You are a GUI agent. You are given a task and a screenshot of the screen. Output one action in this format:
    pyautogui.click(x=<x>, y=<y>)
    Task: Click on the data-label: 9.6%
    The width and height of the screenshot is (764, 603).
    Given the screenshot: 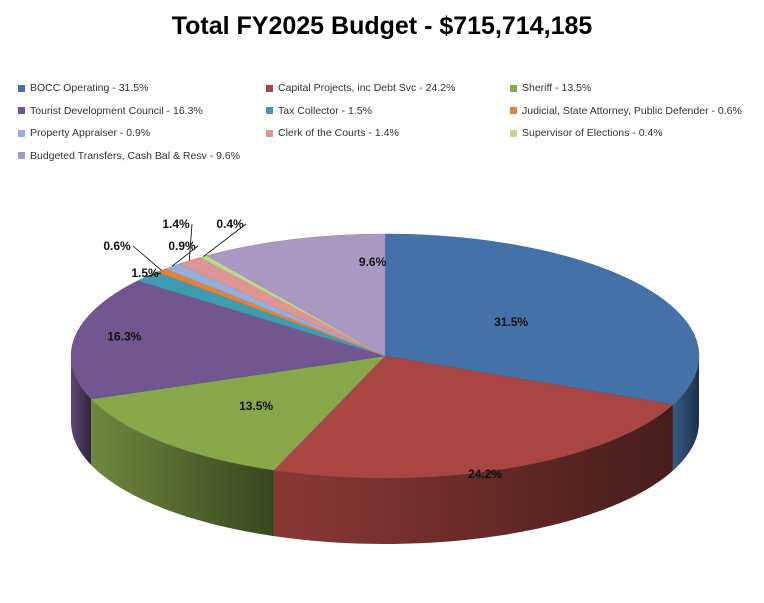 What is the action you would take?
    pyautogui.click(x=373, y=262)
    